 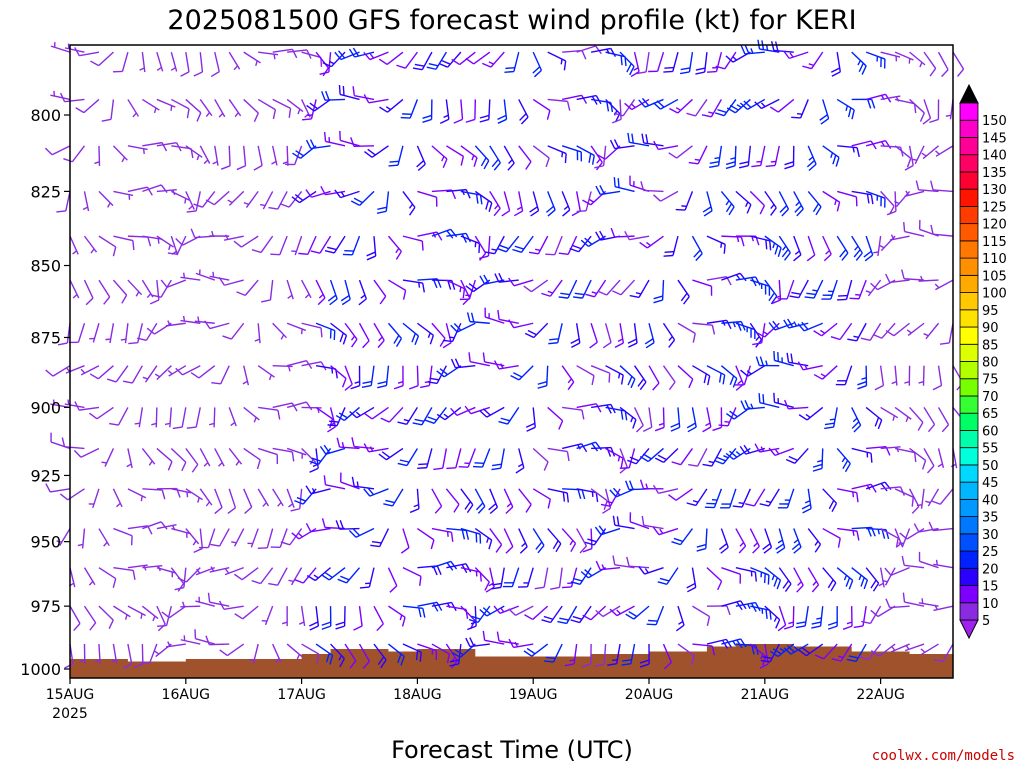 I want to click on x-axis-label: Forecast Time (UTC), so click(x=512, y=750).